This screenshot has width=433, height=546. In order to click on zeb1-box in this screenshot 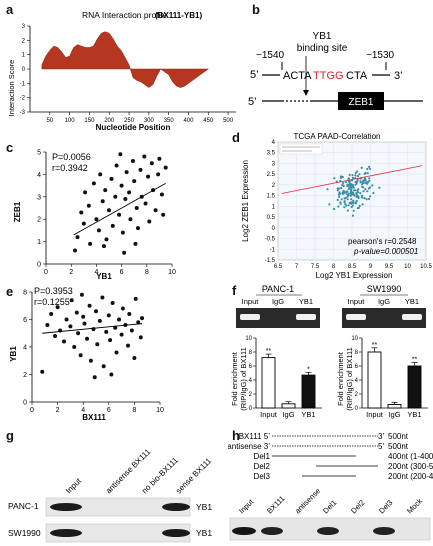, I will do `click(361, 101)`.